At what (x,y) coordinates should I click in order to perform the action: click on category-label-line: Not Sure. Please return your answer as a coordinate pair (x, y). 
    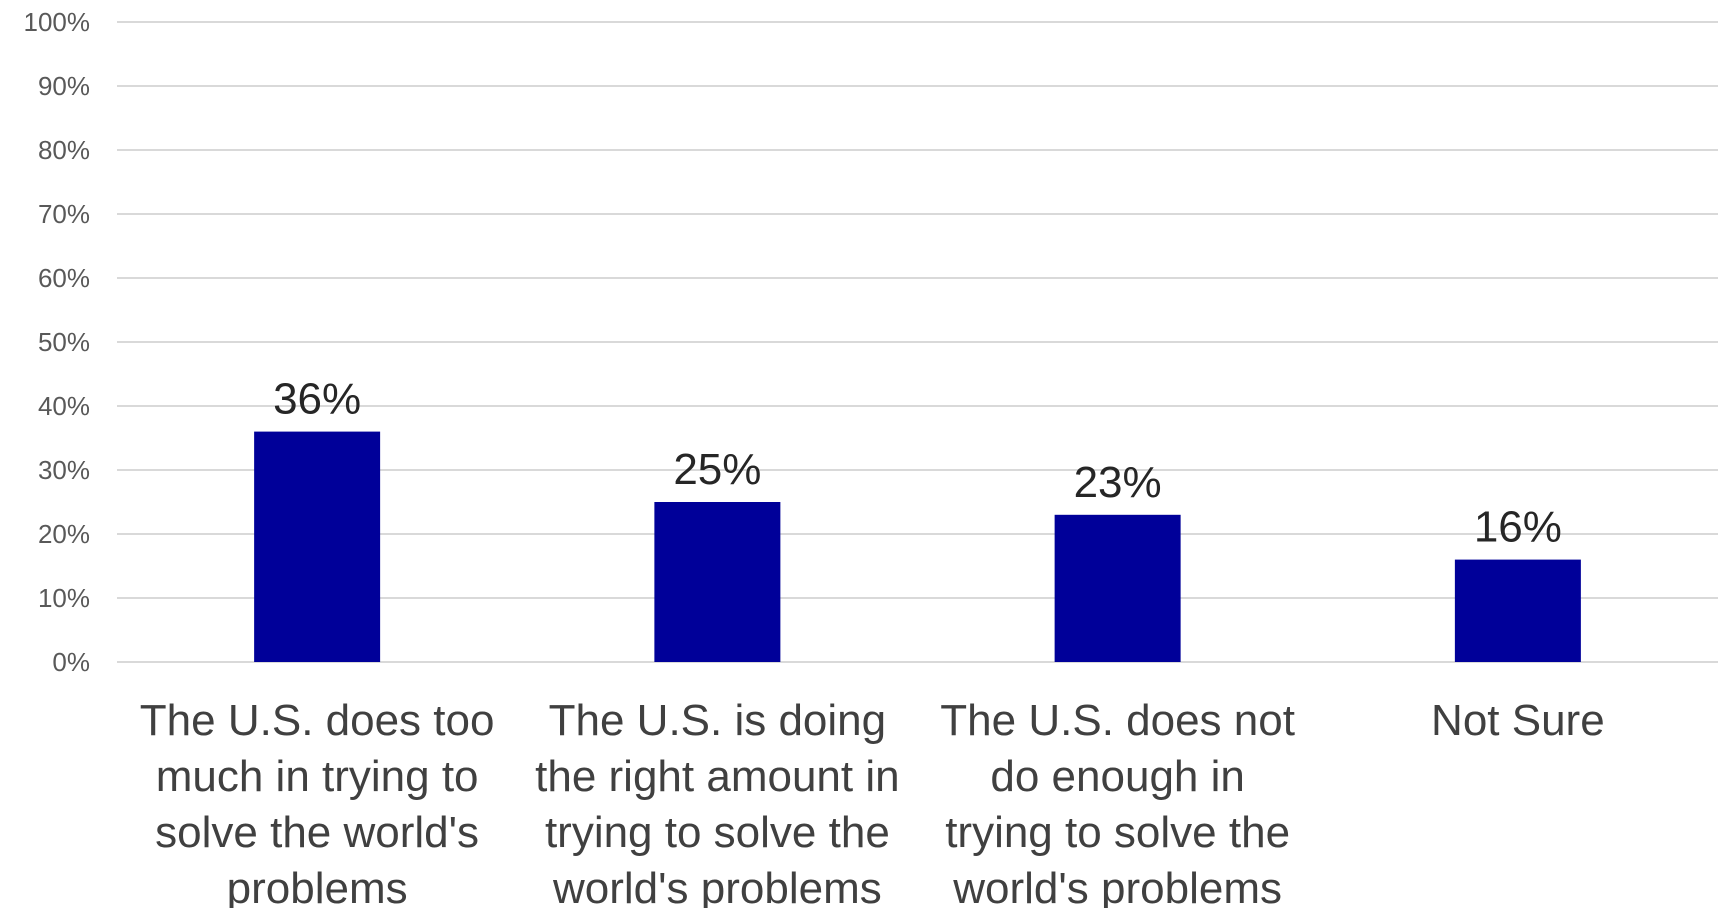
    Looking at the image, I should click on (1518, 720).